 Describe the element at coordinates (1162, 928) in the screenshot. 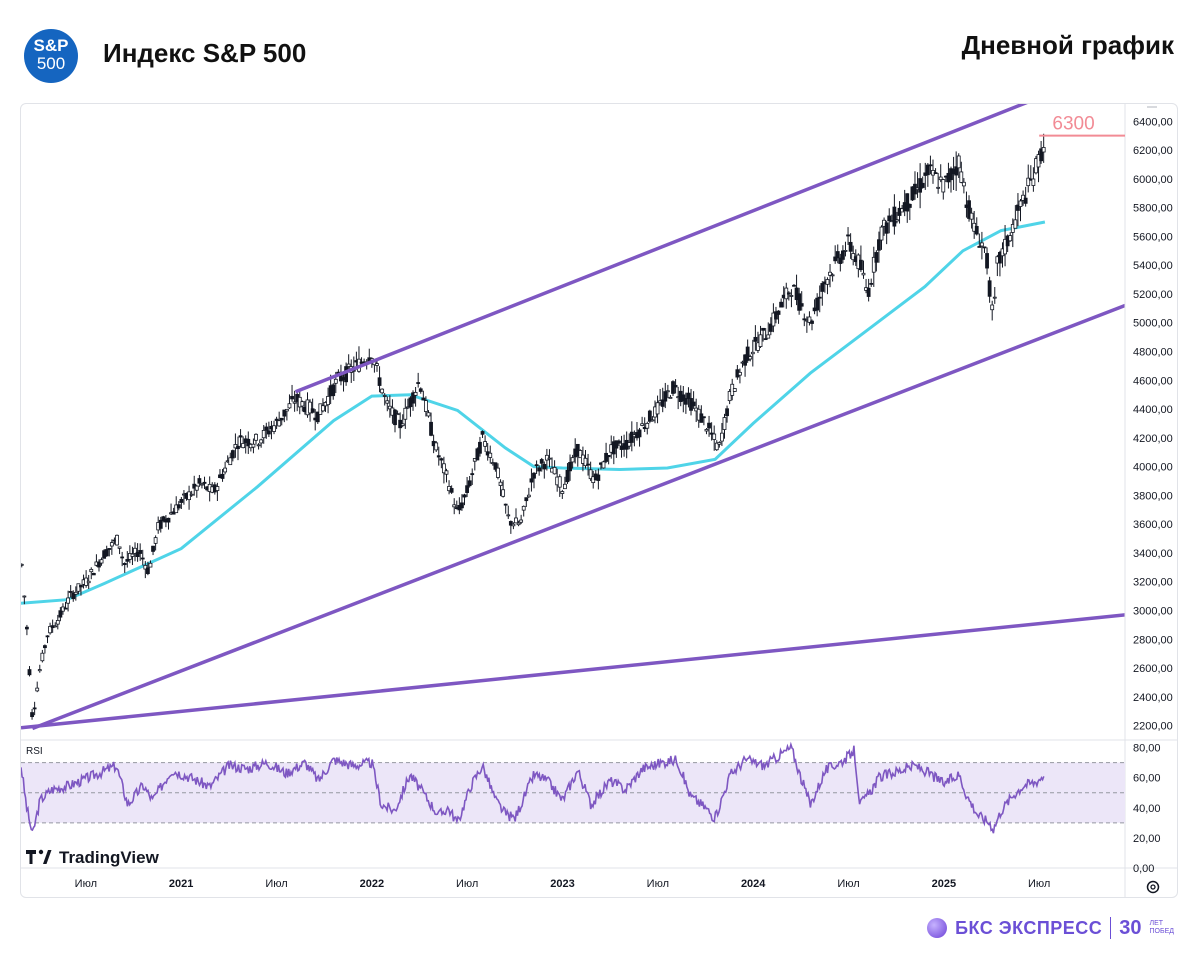

I see `years-caption: ЛЕТ ПОБЕД` at that location.